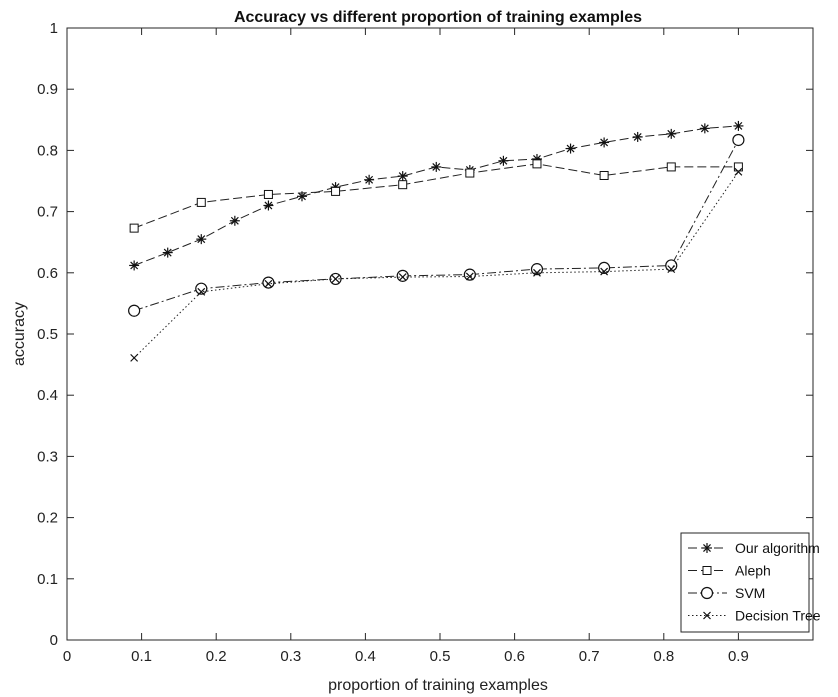  I want to click on legend: Our algorithm Aleph SVM Decision Tree, so click(750, 582).